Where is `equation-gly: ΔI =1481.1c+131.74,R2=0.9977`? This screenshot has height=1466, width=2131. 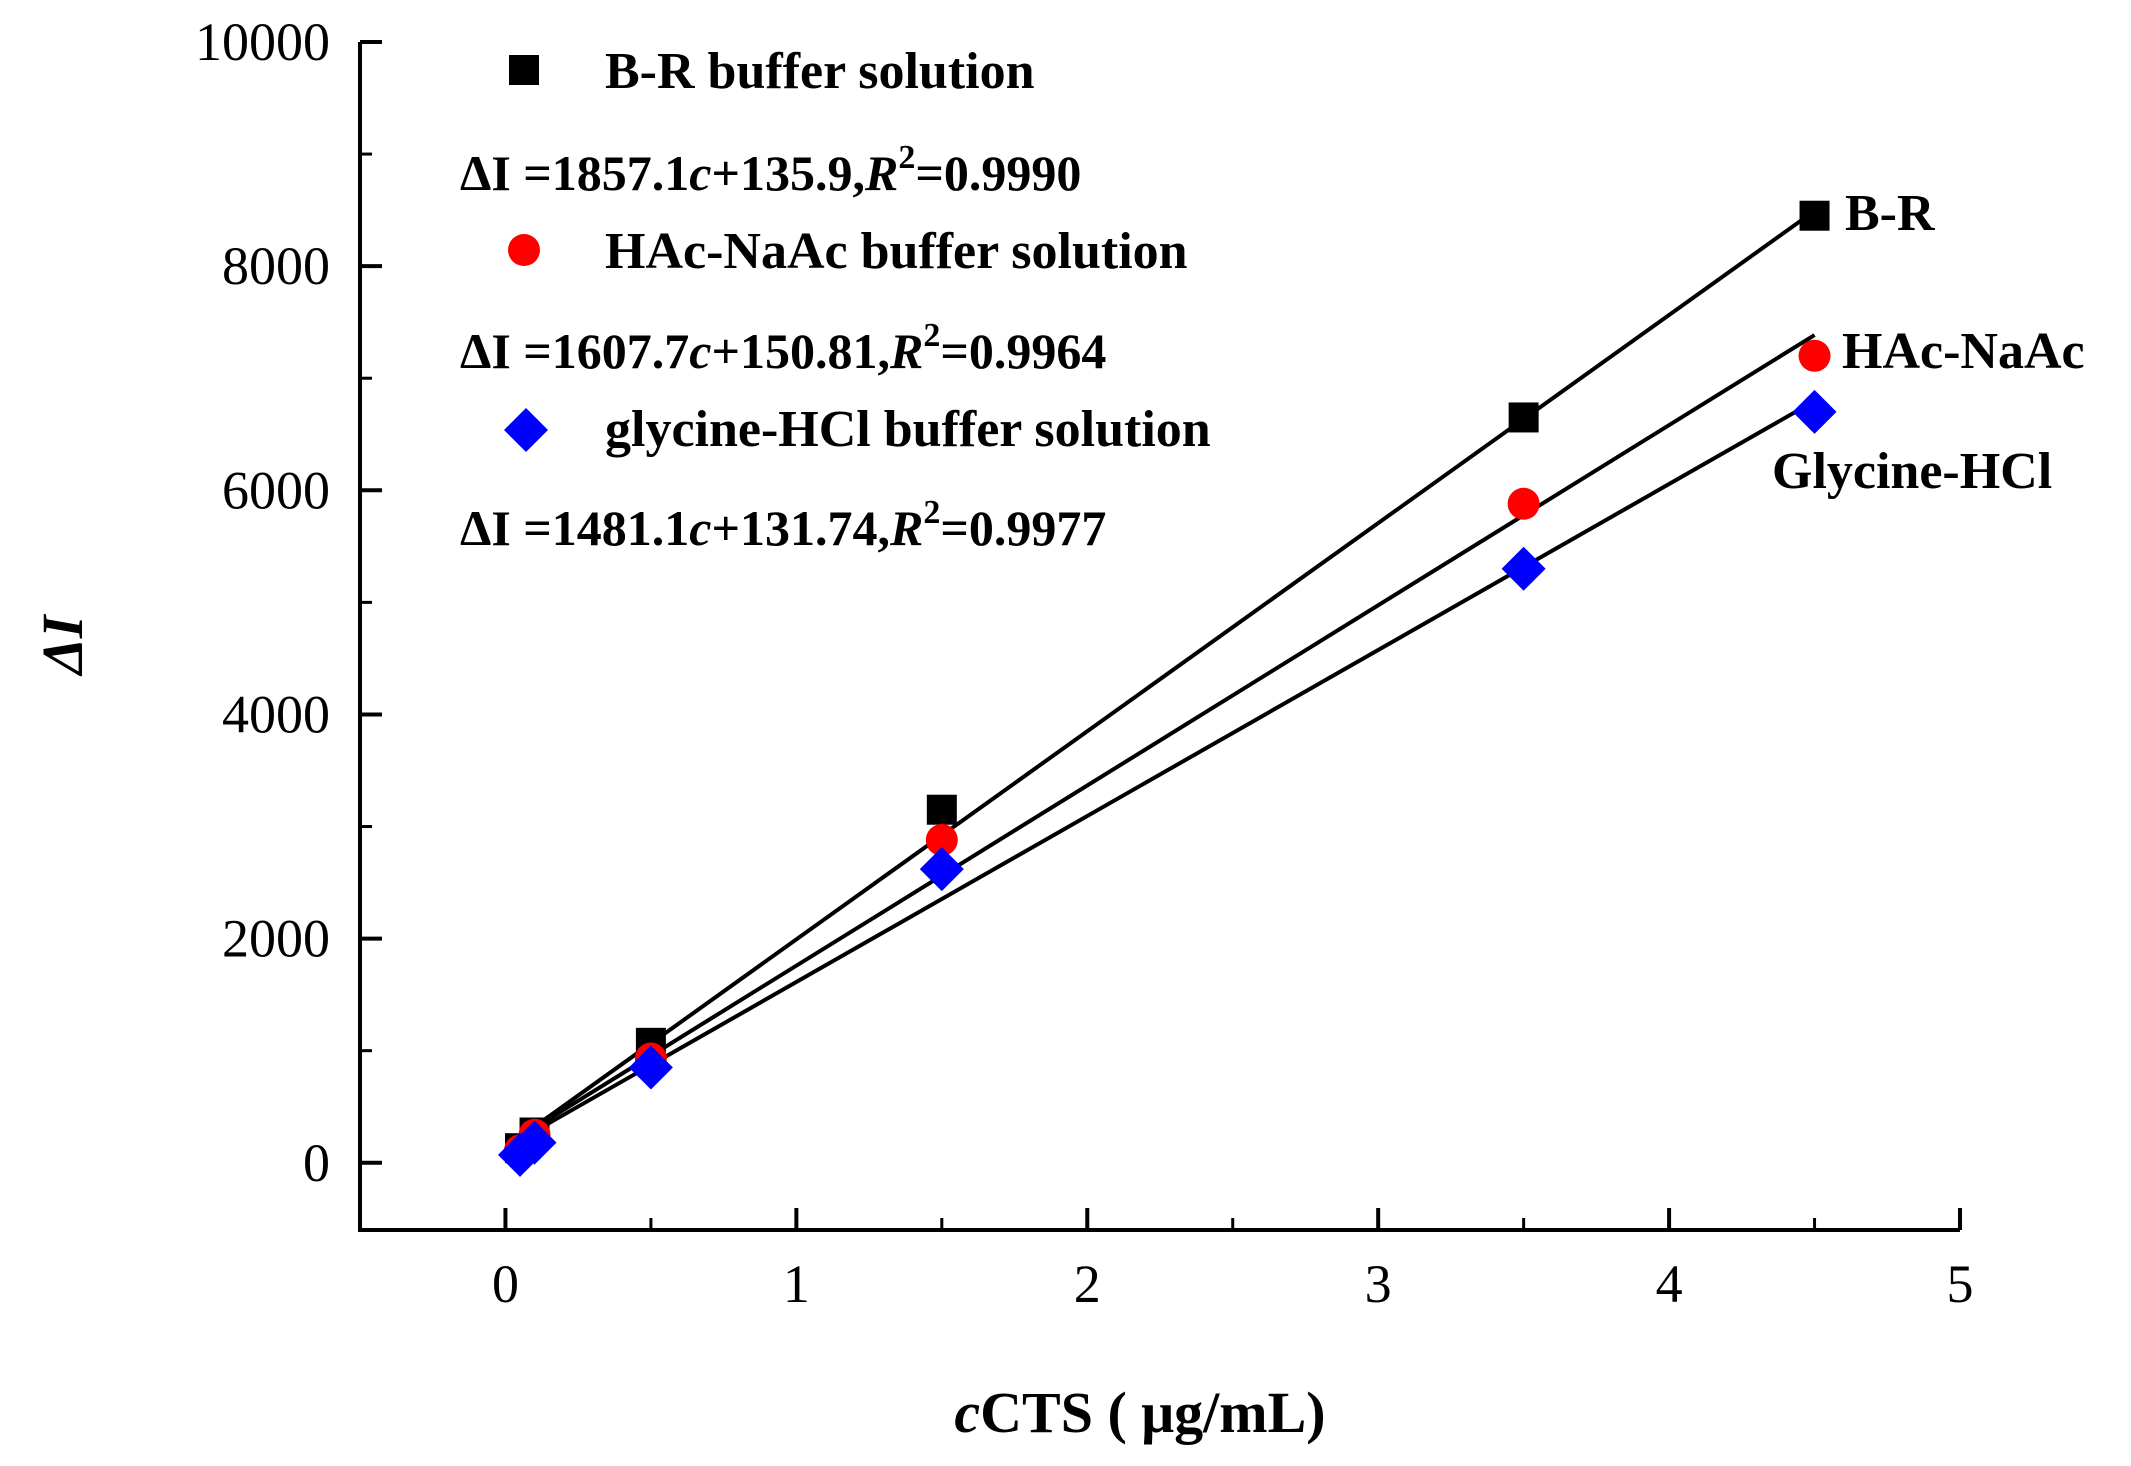 equation-gly: ΔI =1481.1c+131.74,R2=0.9977 is located at coordinates (783, 525).